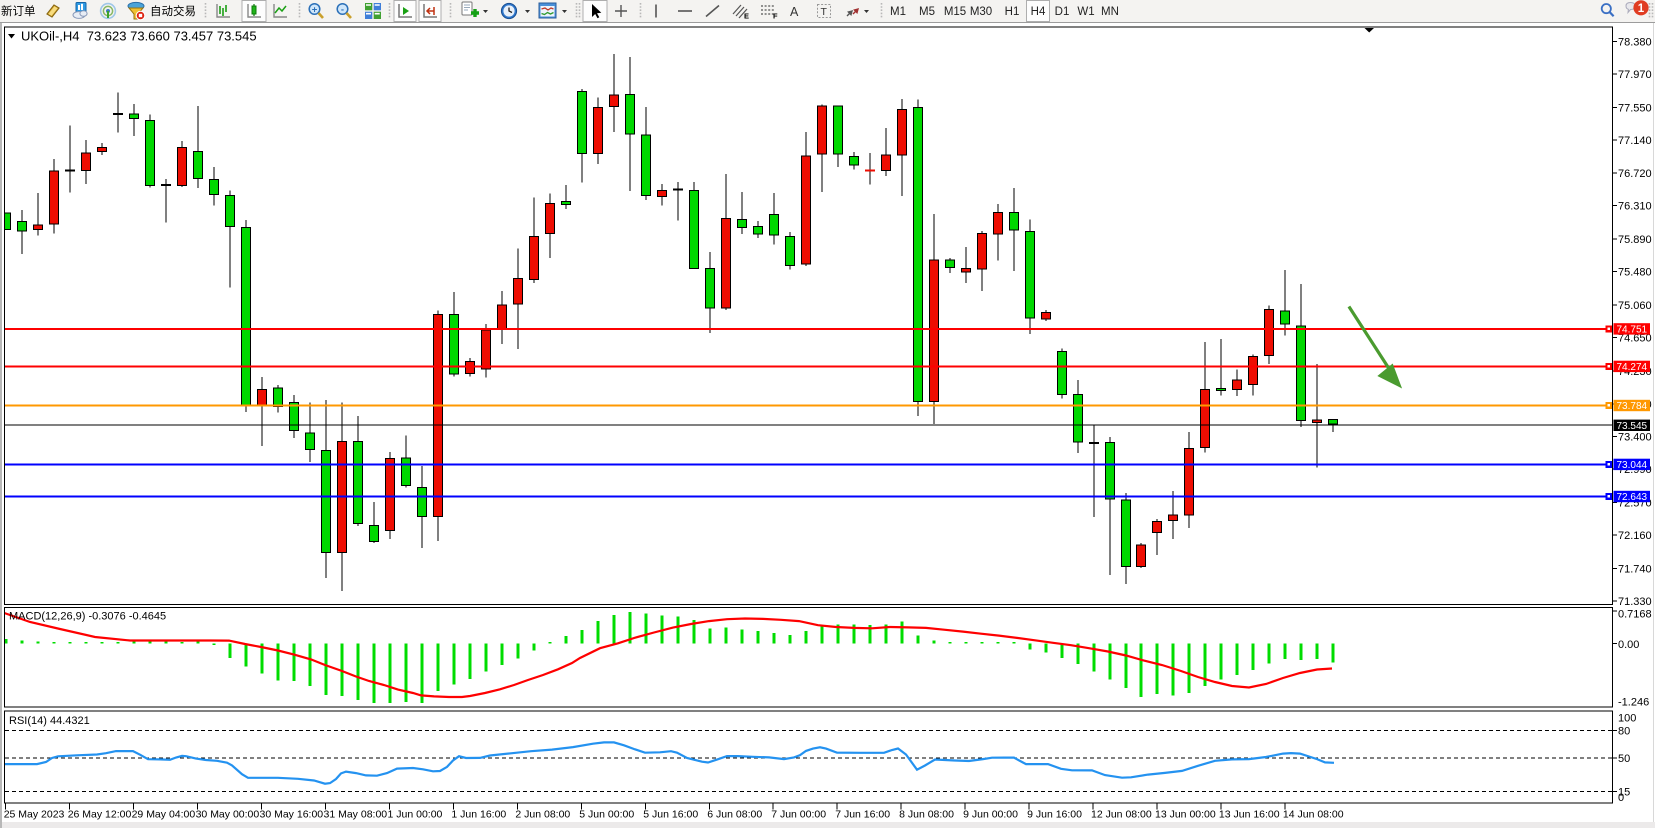 Image resolution: width=1655 pixels, height=828 pixels. I want to click on svg-text: 1 Jun 00:00, so click(415, 815).